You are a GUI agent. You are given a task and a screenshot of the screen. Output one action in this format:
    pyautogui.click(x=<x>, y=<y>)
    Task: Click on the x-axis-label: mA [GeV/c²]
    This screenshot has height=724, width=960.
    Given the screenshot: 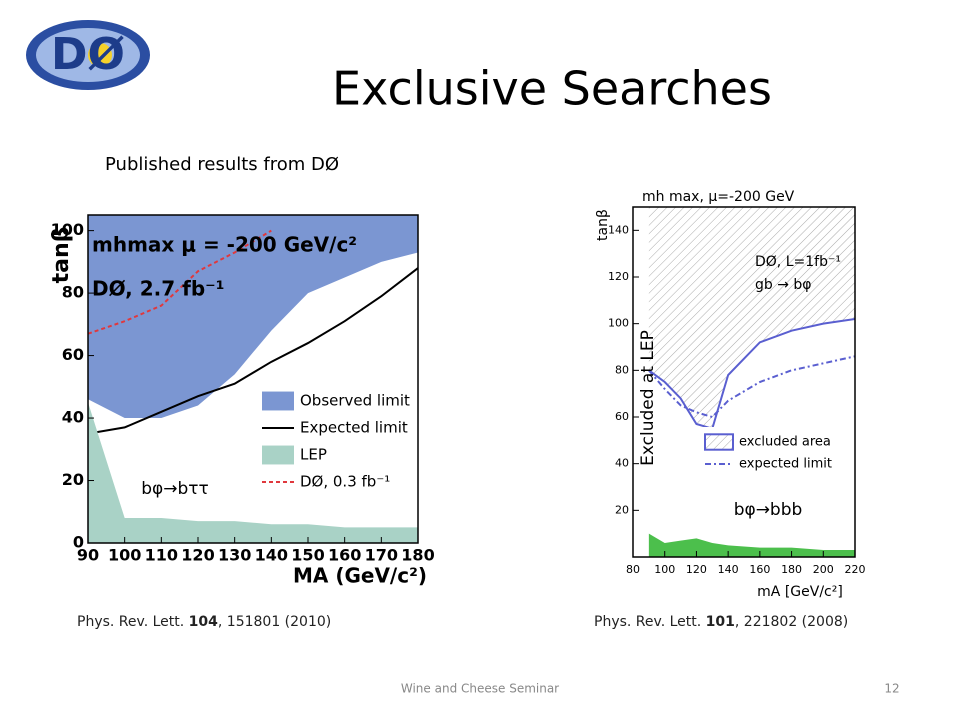 What is the action you would take?
    pyautogui.click(x=800, y=592)
    